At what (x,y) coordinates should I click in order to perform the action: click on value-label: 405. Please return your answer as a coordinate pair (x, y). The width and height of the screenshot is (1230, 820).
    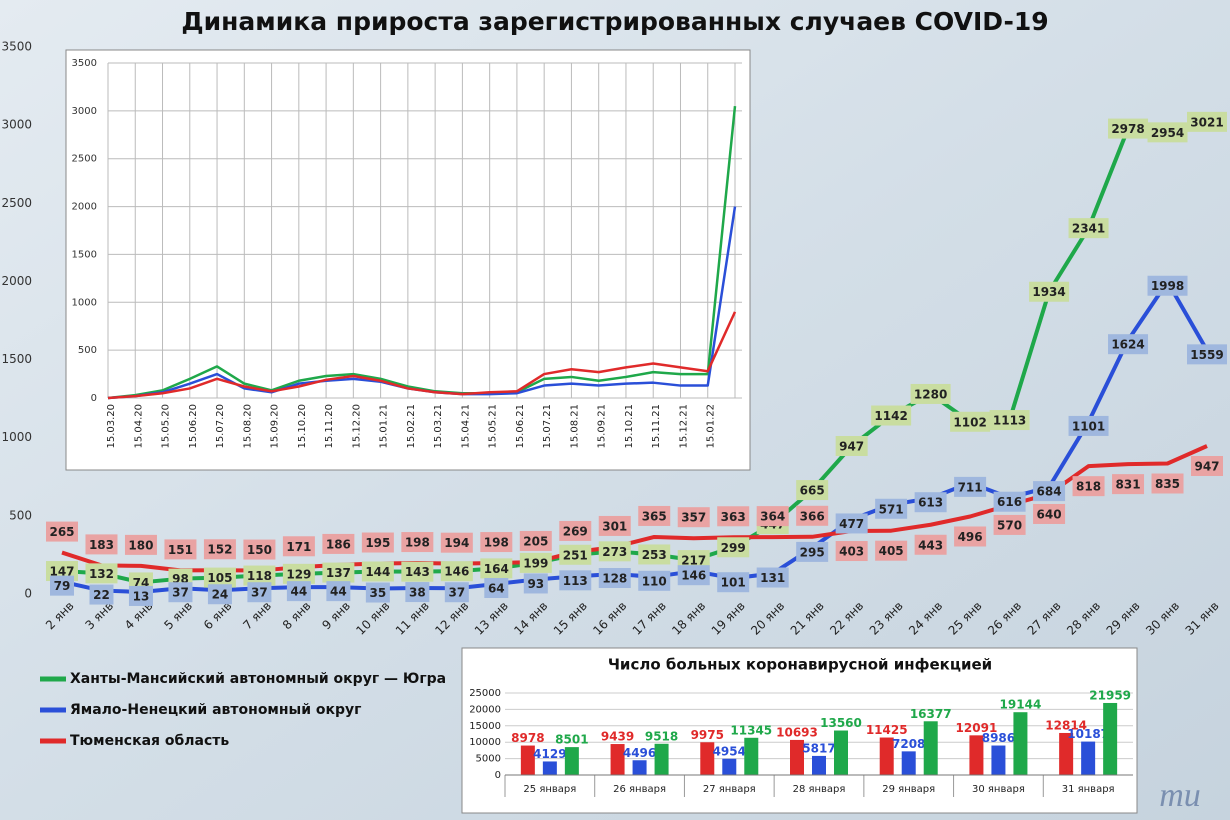
    Looking at the image, I should click on (891, 551).